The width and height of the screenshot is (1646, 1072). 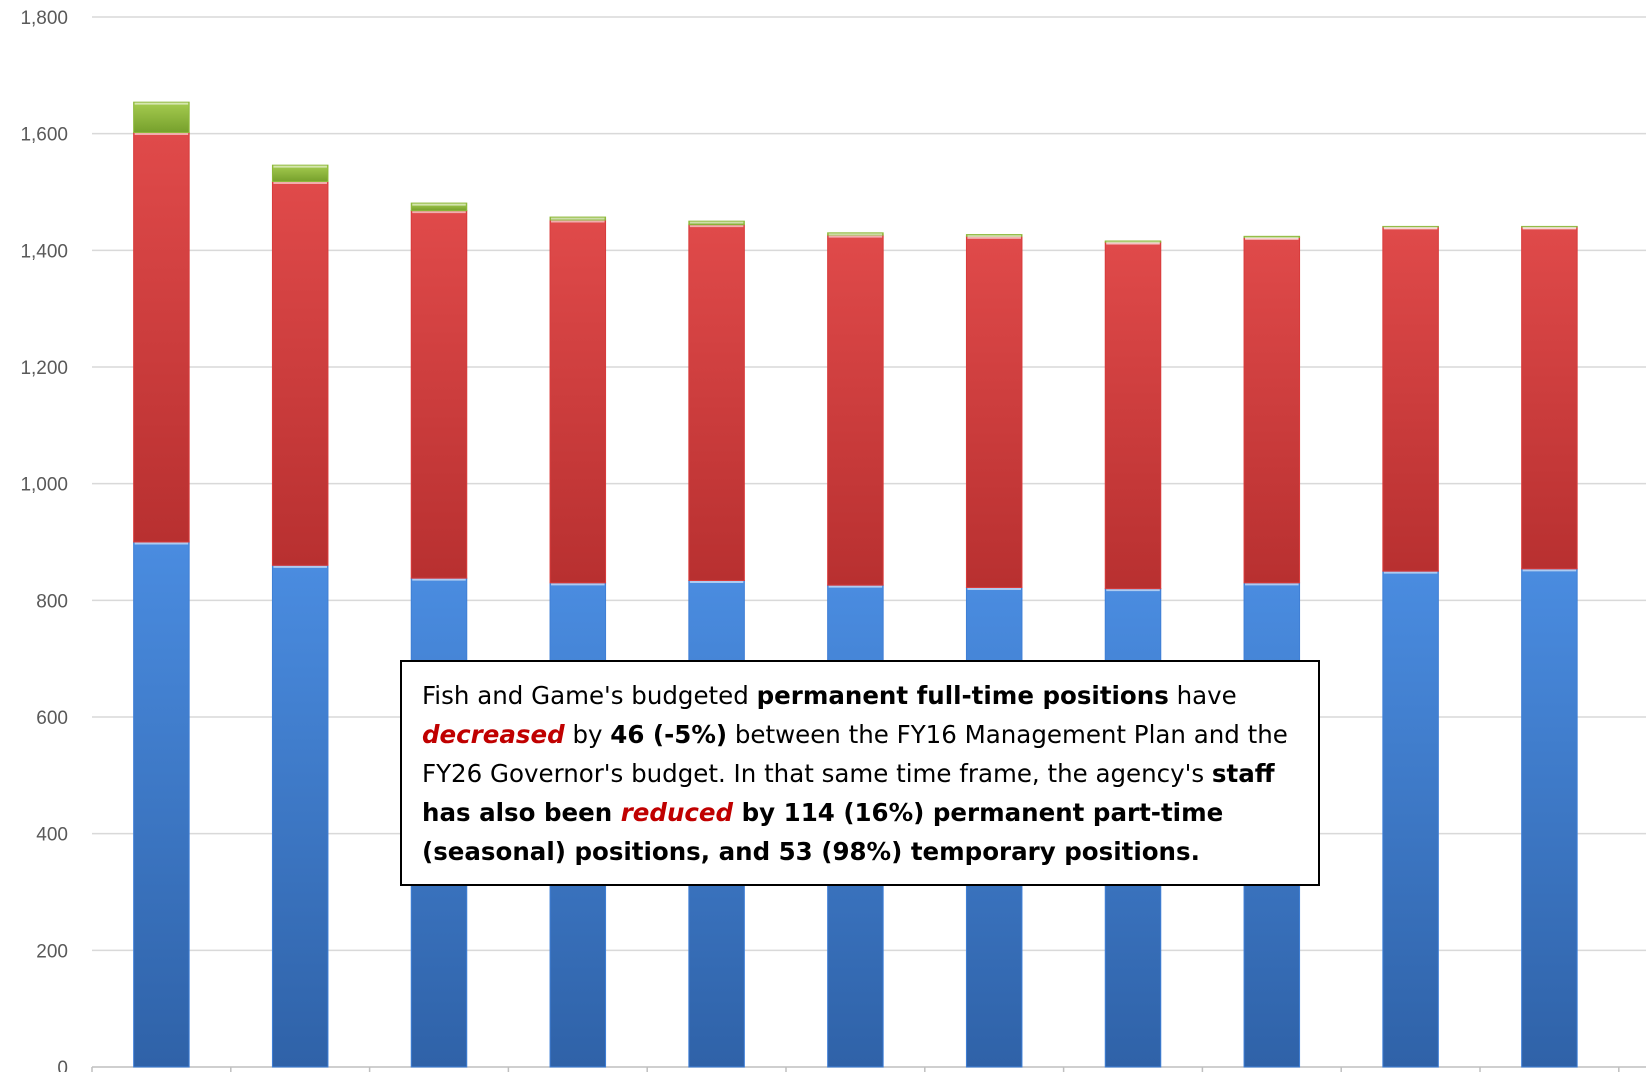 I want to click on y-tick-label: 800, so click(x=52, y=601).